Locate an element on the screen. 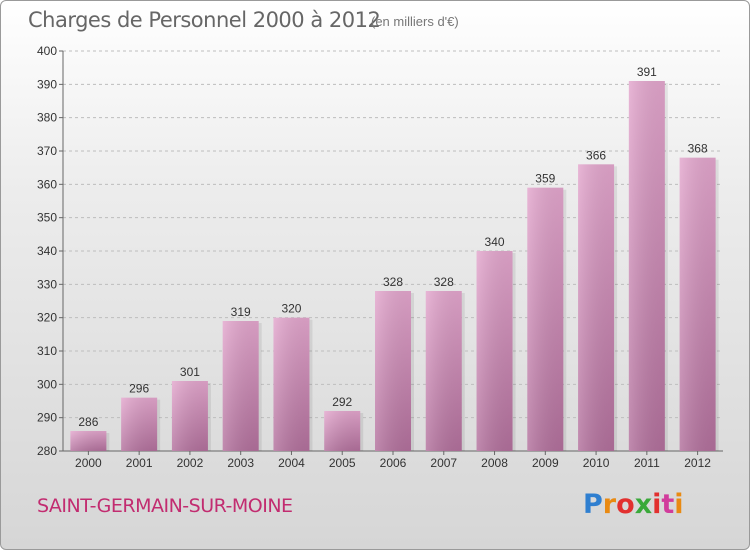 The width and height of the screenshot is (750, 550). y-tick-label: 400 is located at coordinates (47, 51).